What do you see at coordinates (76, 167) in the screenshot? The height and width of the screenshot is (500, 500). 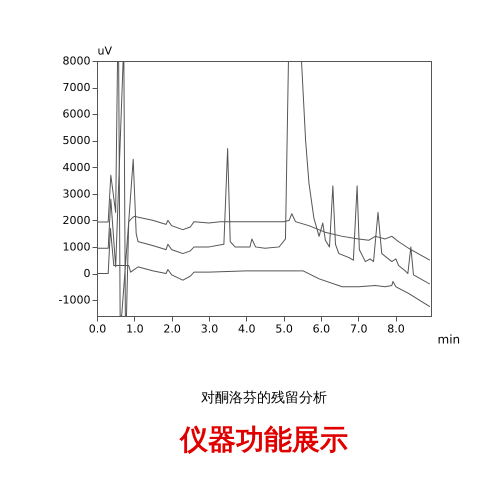 I see `y-tick-label: 4000` at bounding box center [76, 167].